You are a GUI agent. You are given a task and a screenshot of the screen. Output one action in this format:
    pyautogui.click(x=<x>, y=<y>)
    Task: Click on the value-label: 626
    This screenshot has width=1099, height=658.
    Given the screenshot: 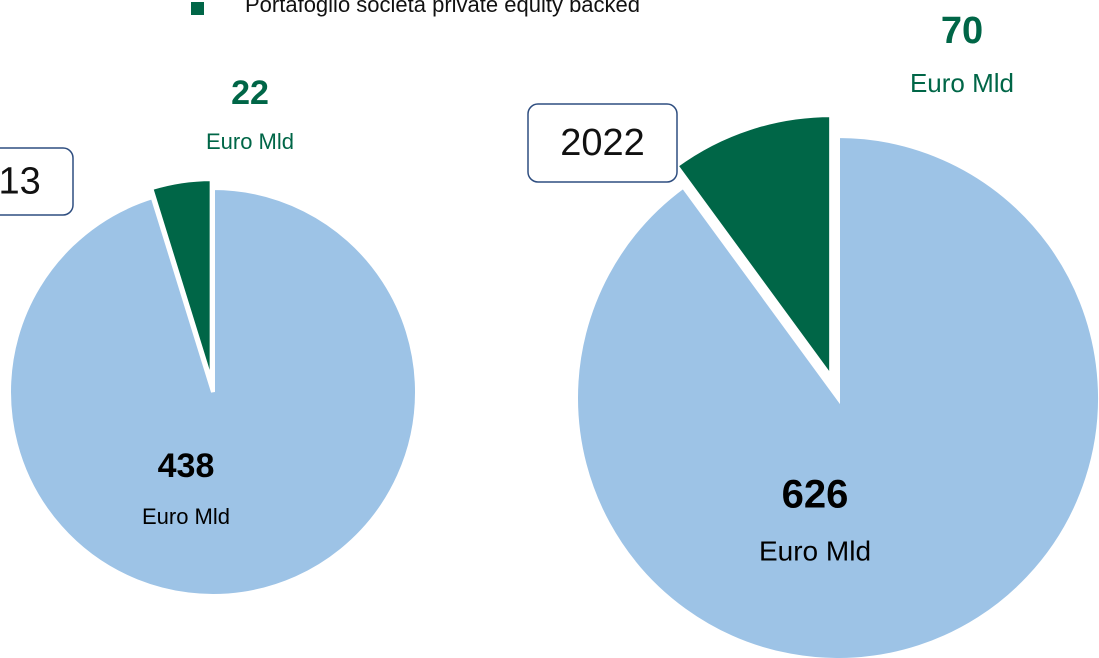 What is the action you would take?
    pyautogui.click(x=815, y=495)
    